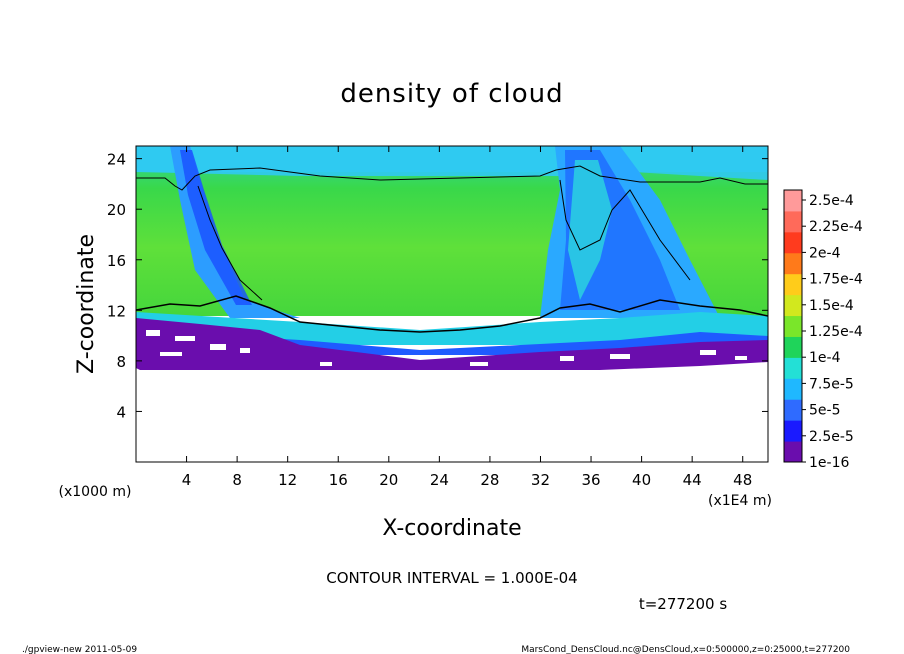 The width and height of the screenshot is (904, 654). I want to click on x-tick-label: 36, so click(590, 480).